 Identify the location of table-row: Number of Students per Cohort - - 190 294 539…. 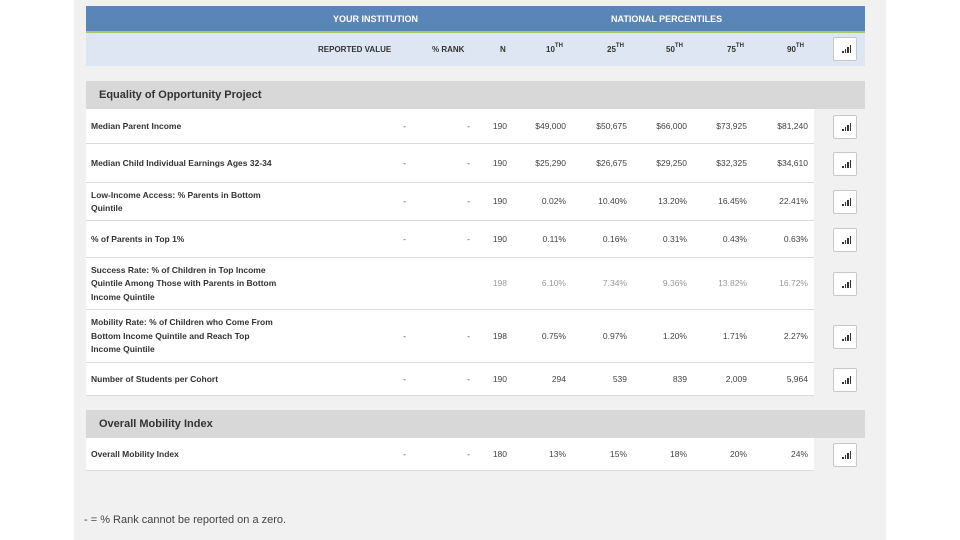
(450, 379).